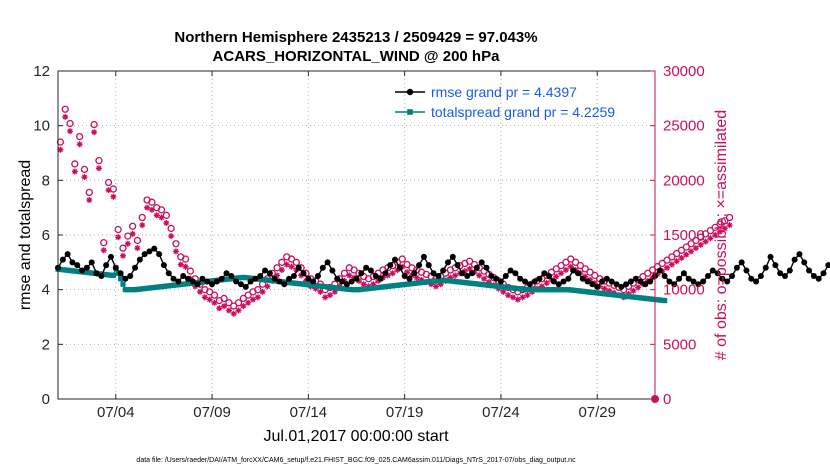 Image resolution: width=830 pixels, height=470 pixels. Describe the element at coordinates (684, 180) in the screenshot. I see `right-tick-label: 20000` at that location.